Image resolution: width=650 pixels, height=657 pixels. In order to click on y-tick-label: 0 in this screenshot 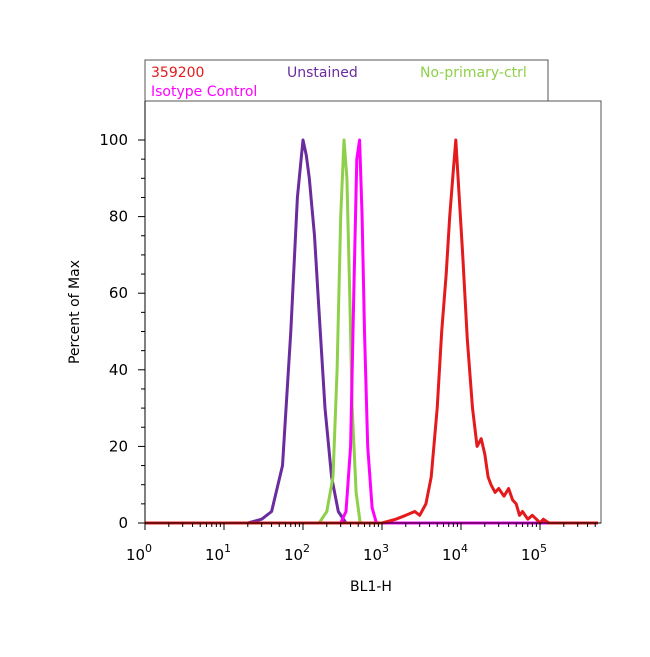, I will do `click(123, 523)`.